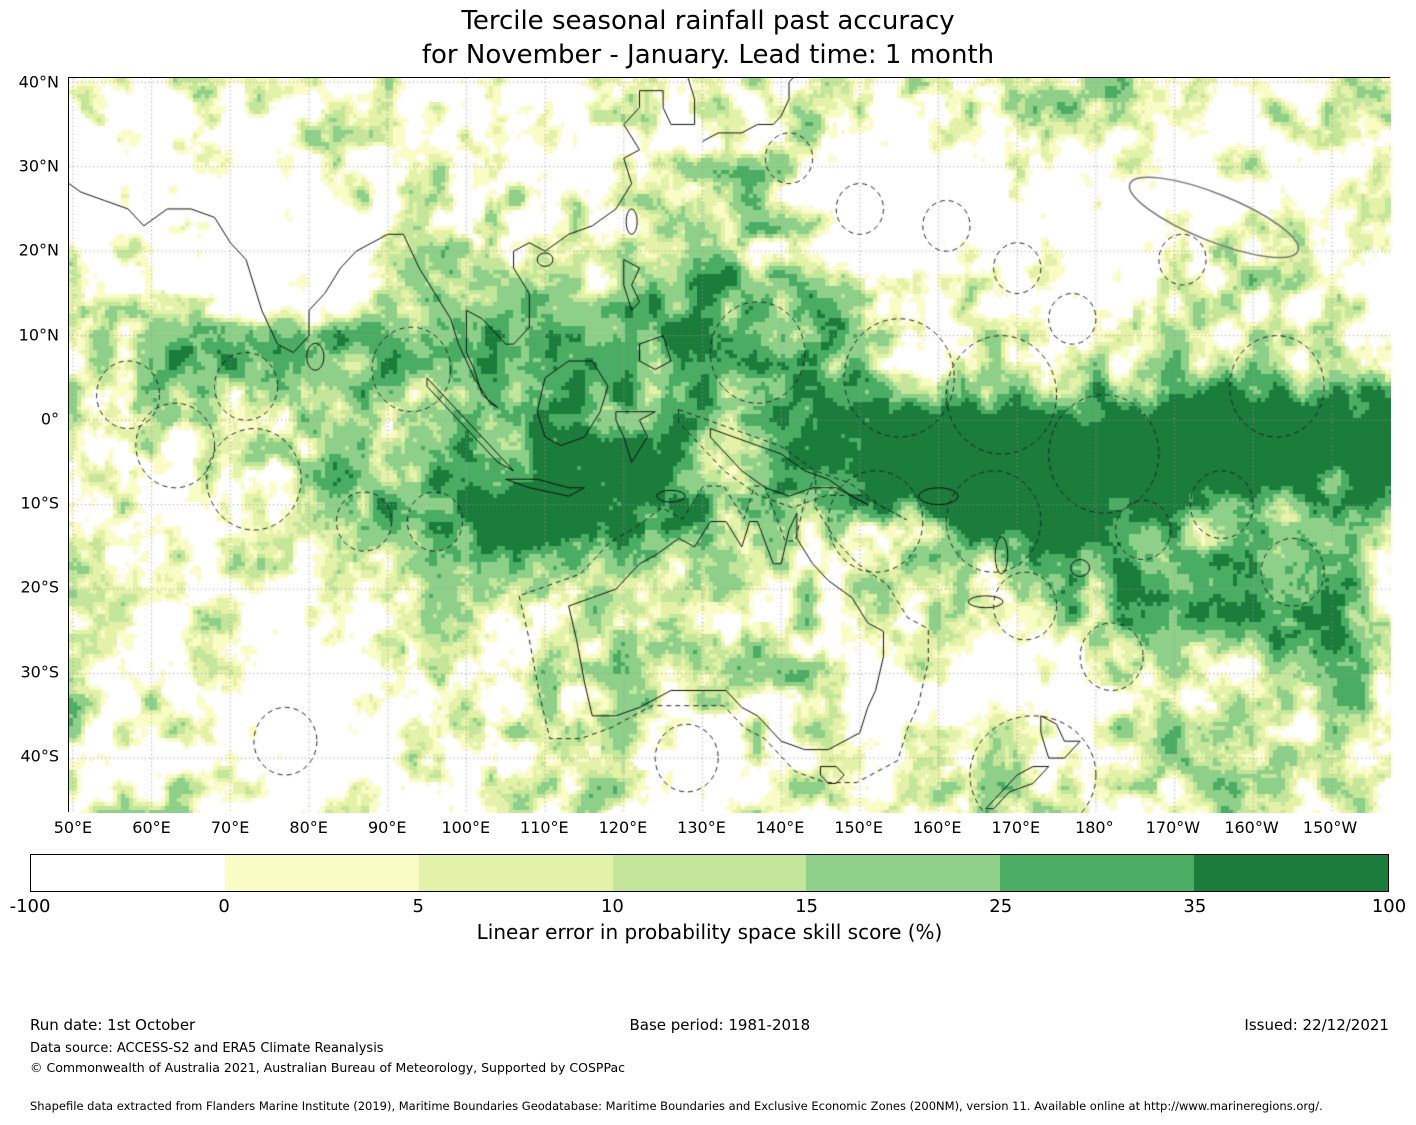  What do you see at coordinates (1316, 1024) in the screenshot?
I see `issued-date: Issued: 22/12/2021` at bounding box center [1316, 1024].